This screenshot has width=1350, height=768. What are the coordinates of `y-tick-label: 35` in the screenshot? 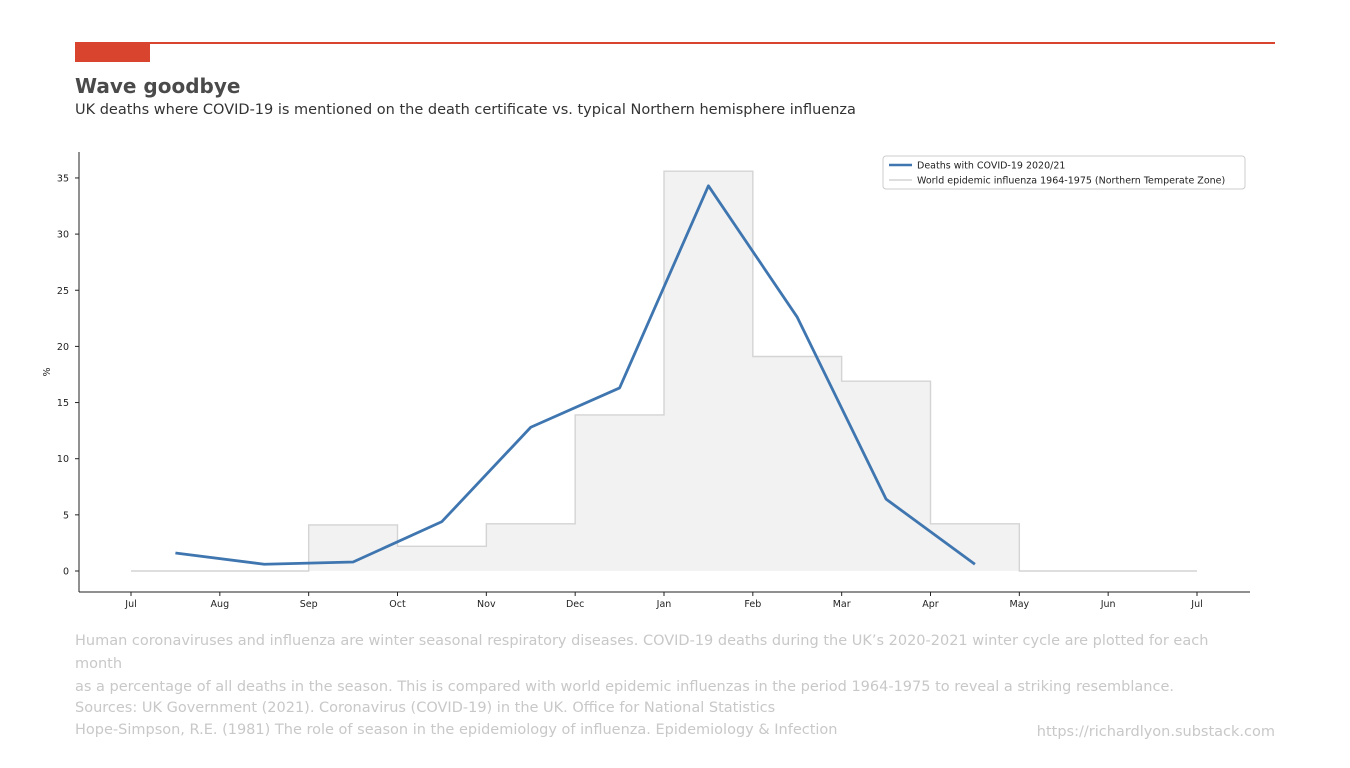 It's located at (63, 178).